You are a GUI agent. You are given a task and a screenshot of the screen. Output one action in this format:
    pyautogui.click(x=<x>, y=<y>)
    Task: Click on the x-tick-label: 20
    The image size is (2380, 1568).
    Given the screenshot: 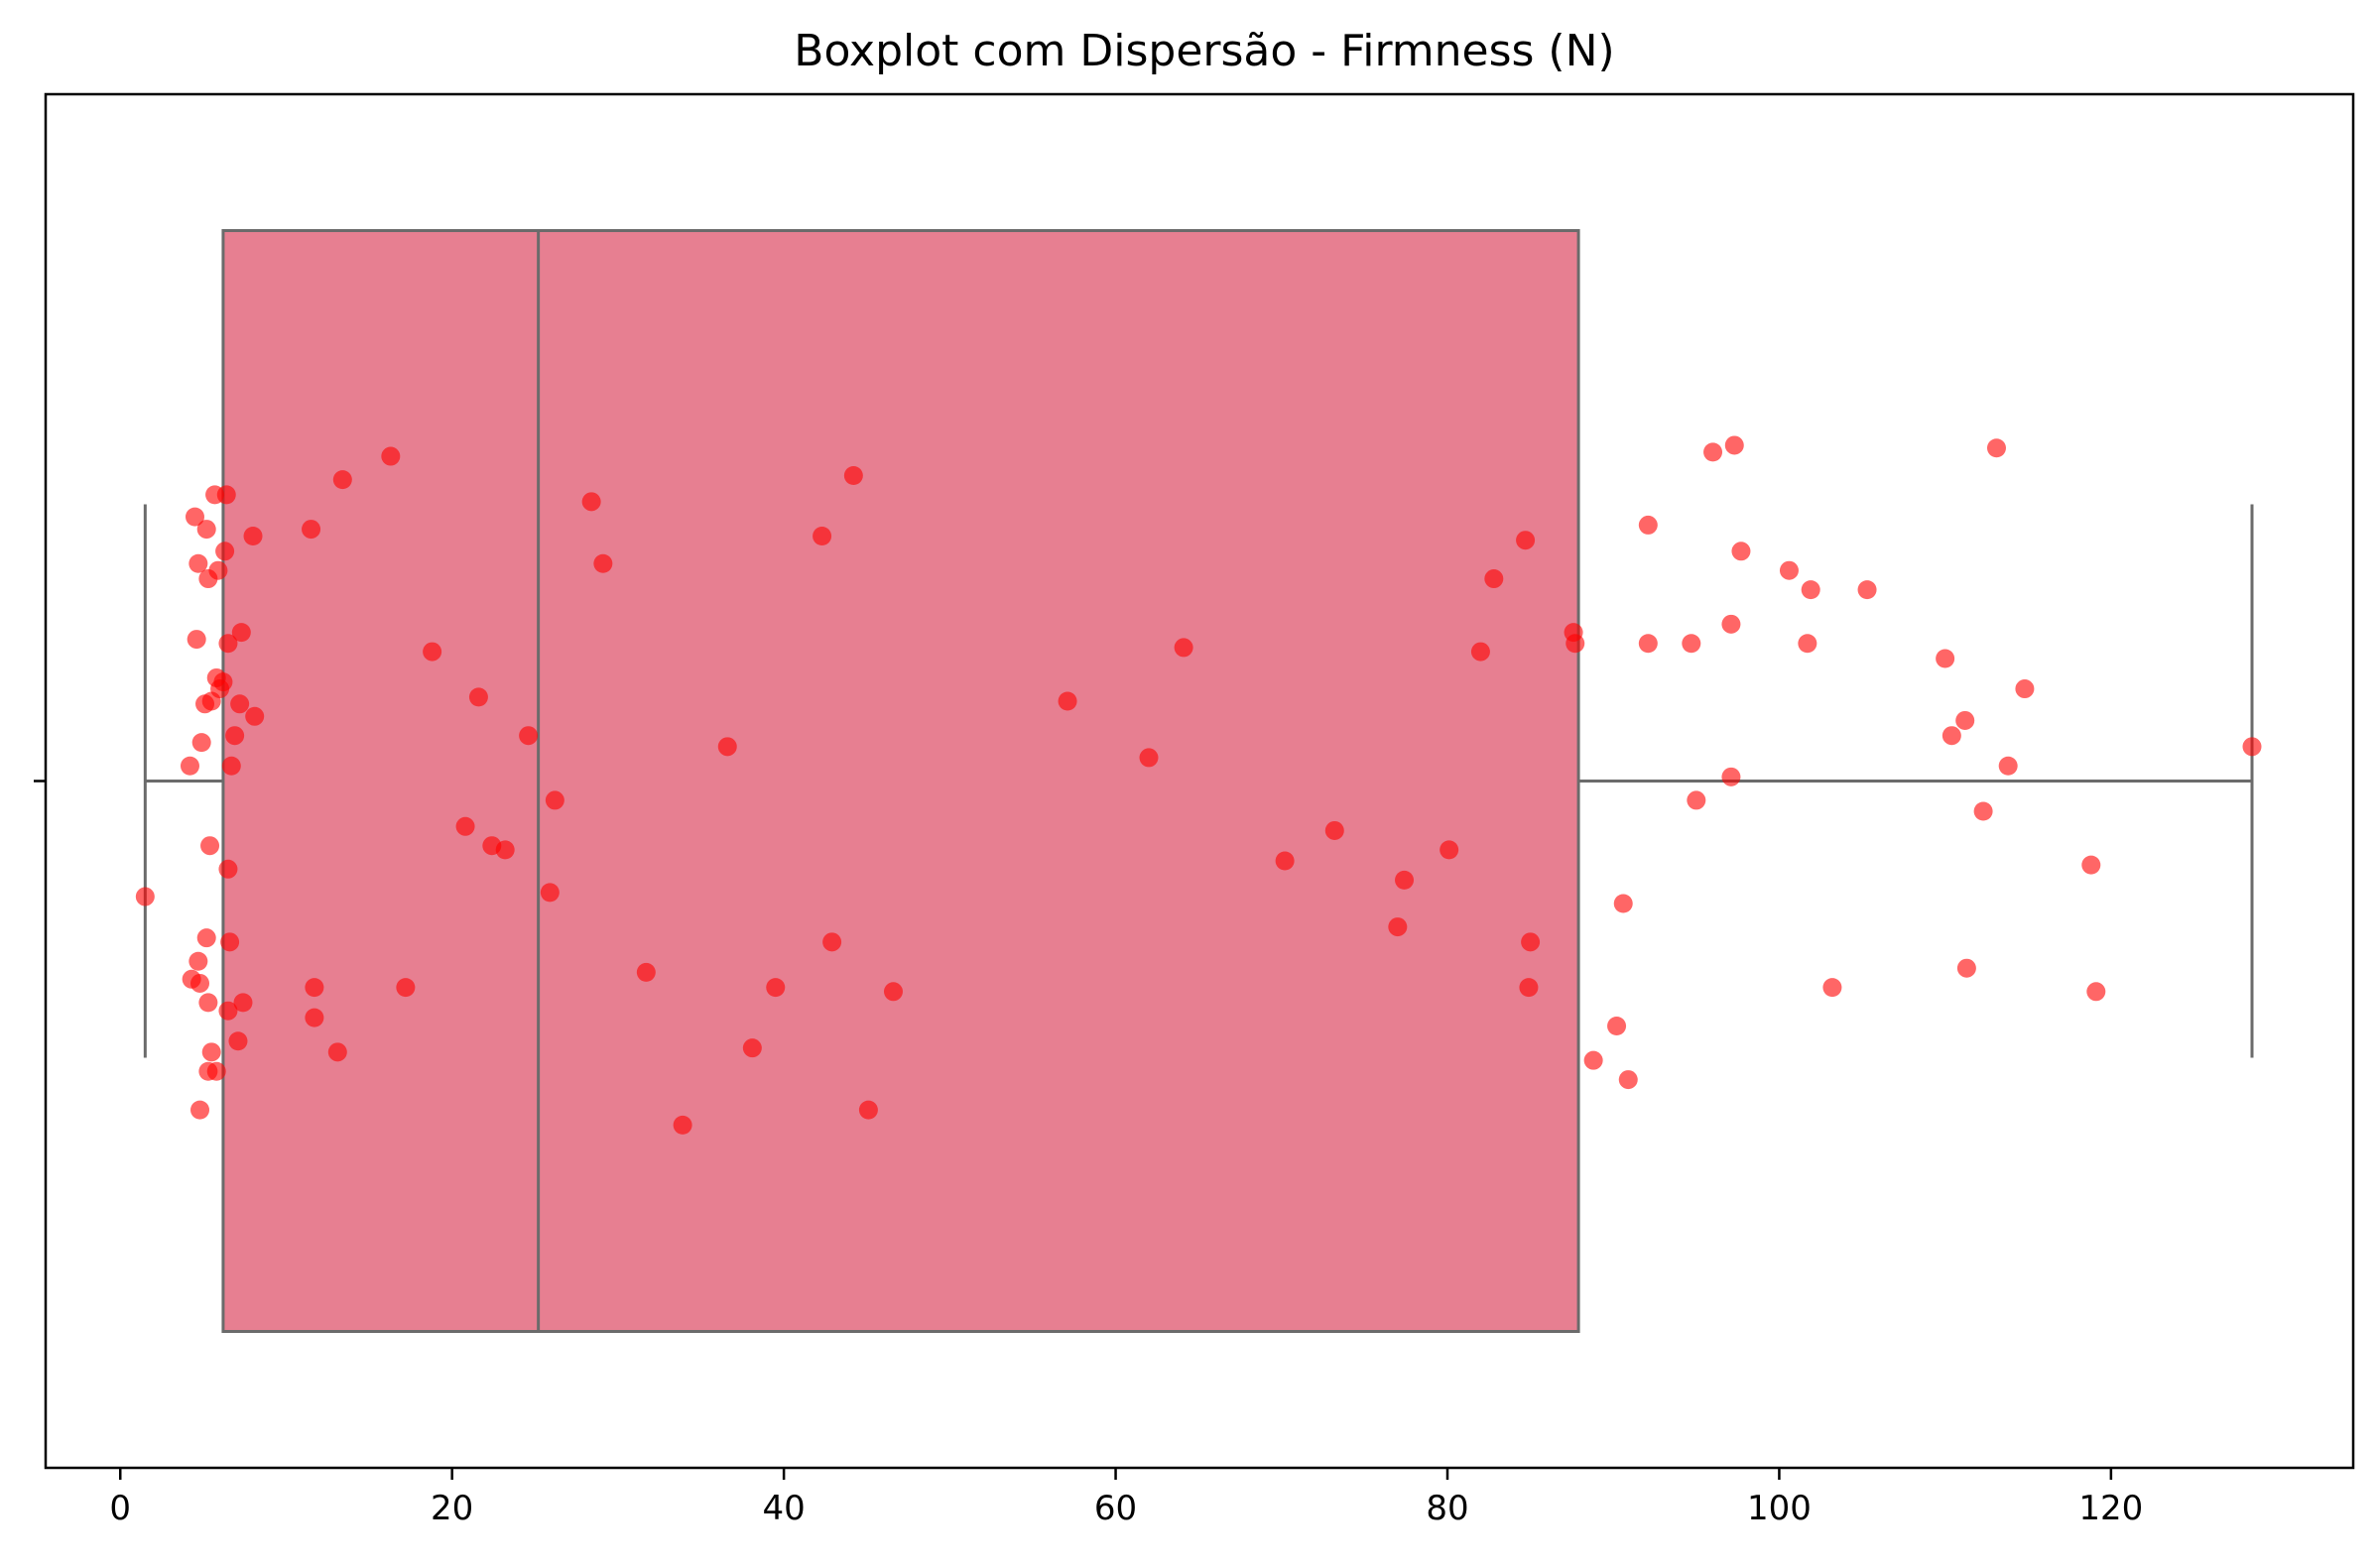 What is the action you would take?
    pyautogui.click(x=452, y=1508)
    